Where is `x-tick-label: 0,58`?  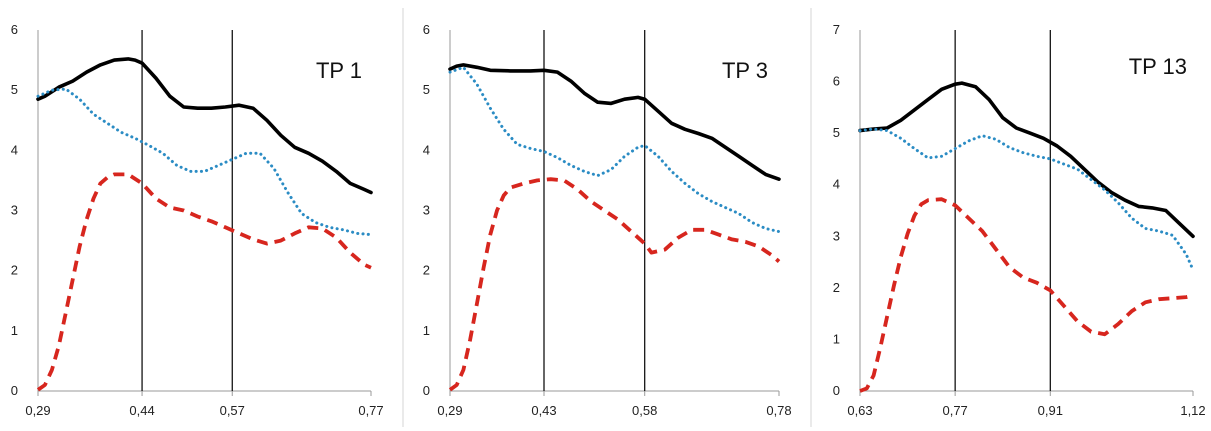 x-tick-label: 0,58 is located at coordinates (644, 410).